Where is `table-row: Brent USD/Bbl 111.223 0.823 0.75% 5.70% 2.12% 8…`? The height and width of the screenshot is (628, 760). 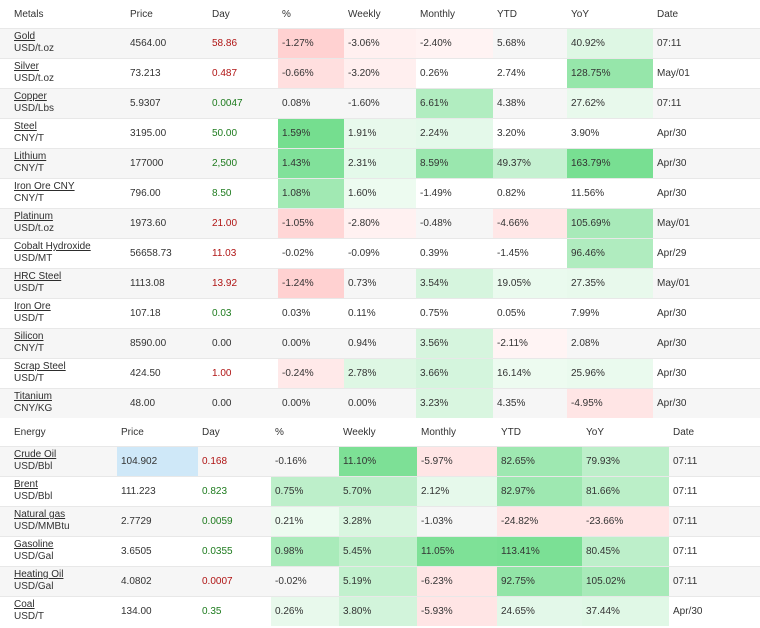 table-row: Brent USD/Bbl 111.223 0.823 0.75% 5.70% 2.12% 8… is located at coordinates (380, 490).